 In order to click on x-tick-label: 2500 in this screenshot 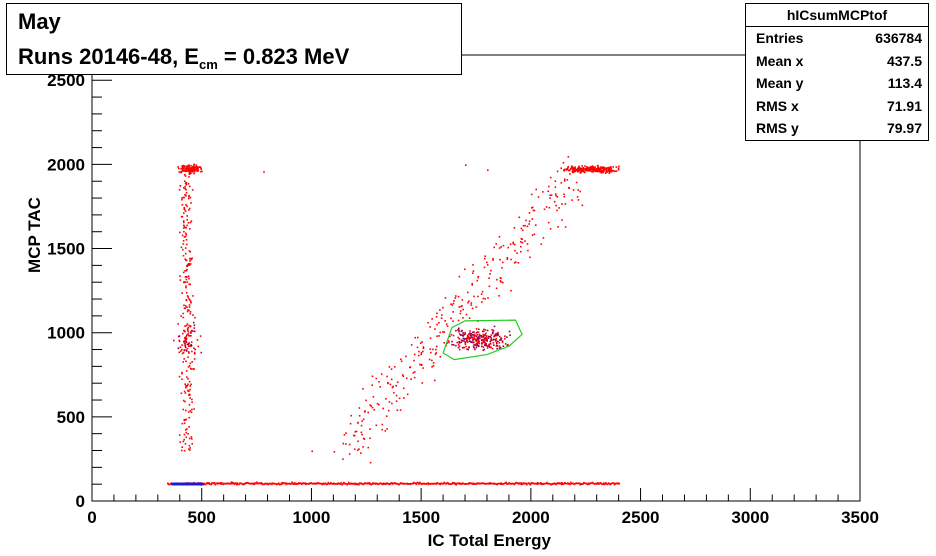, I will do `click(641, 517)`.